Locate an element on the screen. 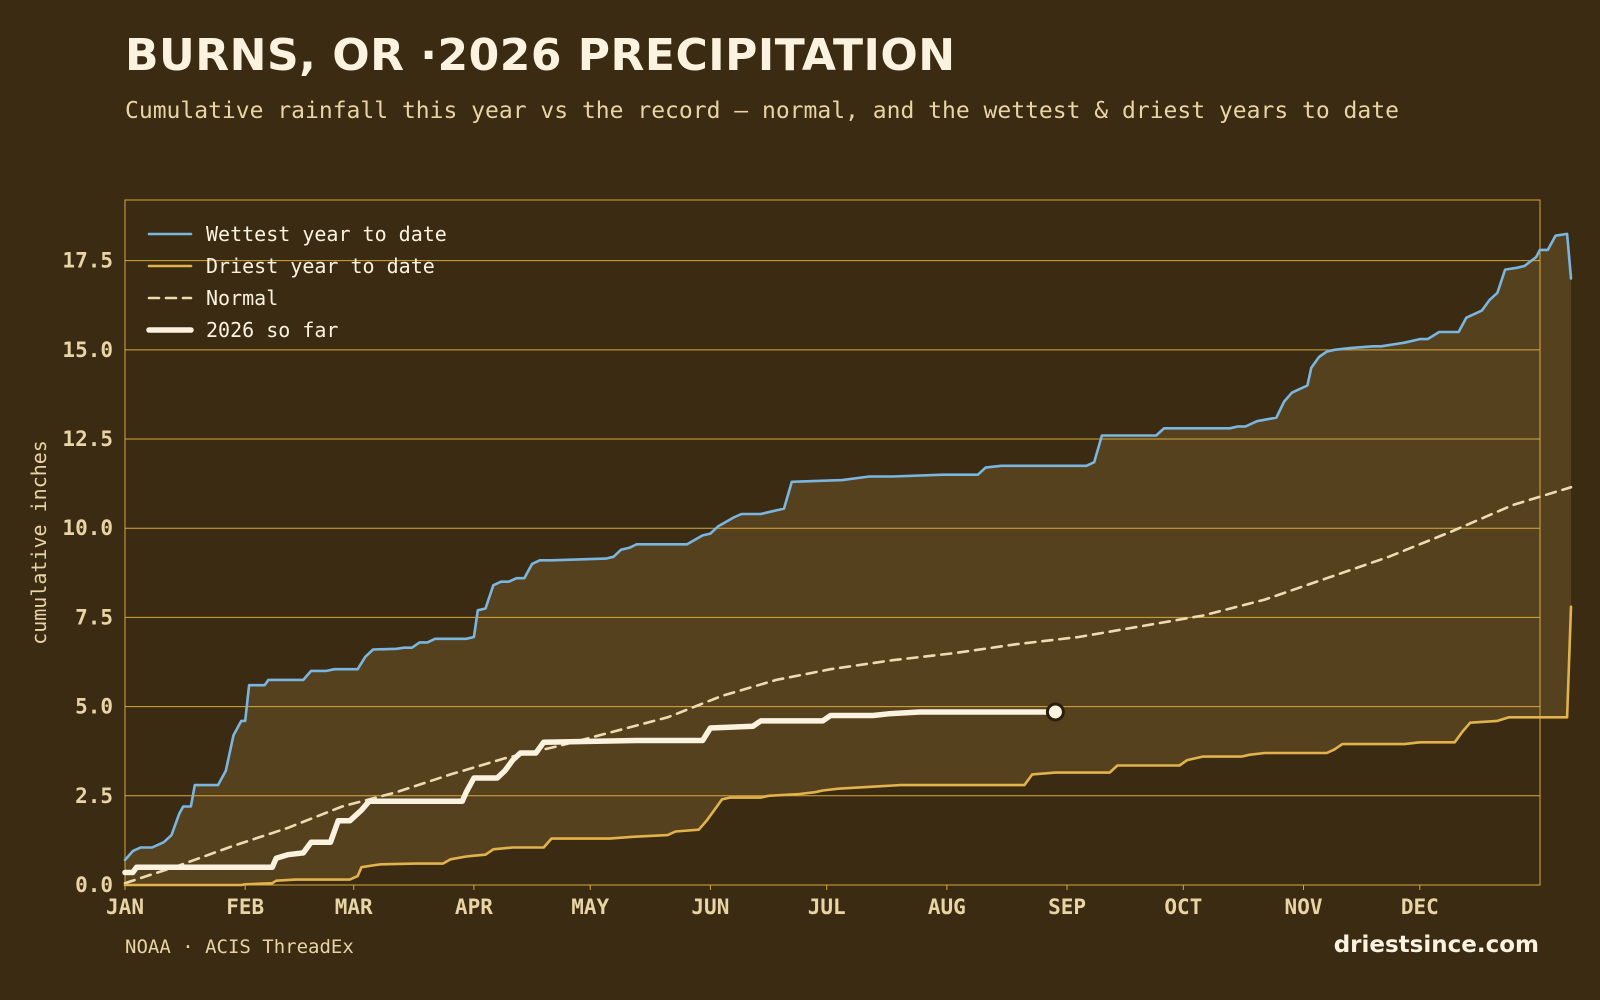  series-line-2026 is located at coordinates (590, 792).